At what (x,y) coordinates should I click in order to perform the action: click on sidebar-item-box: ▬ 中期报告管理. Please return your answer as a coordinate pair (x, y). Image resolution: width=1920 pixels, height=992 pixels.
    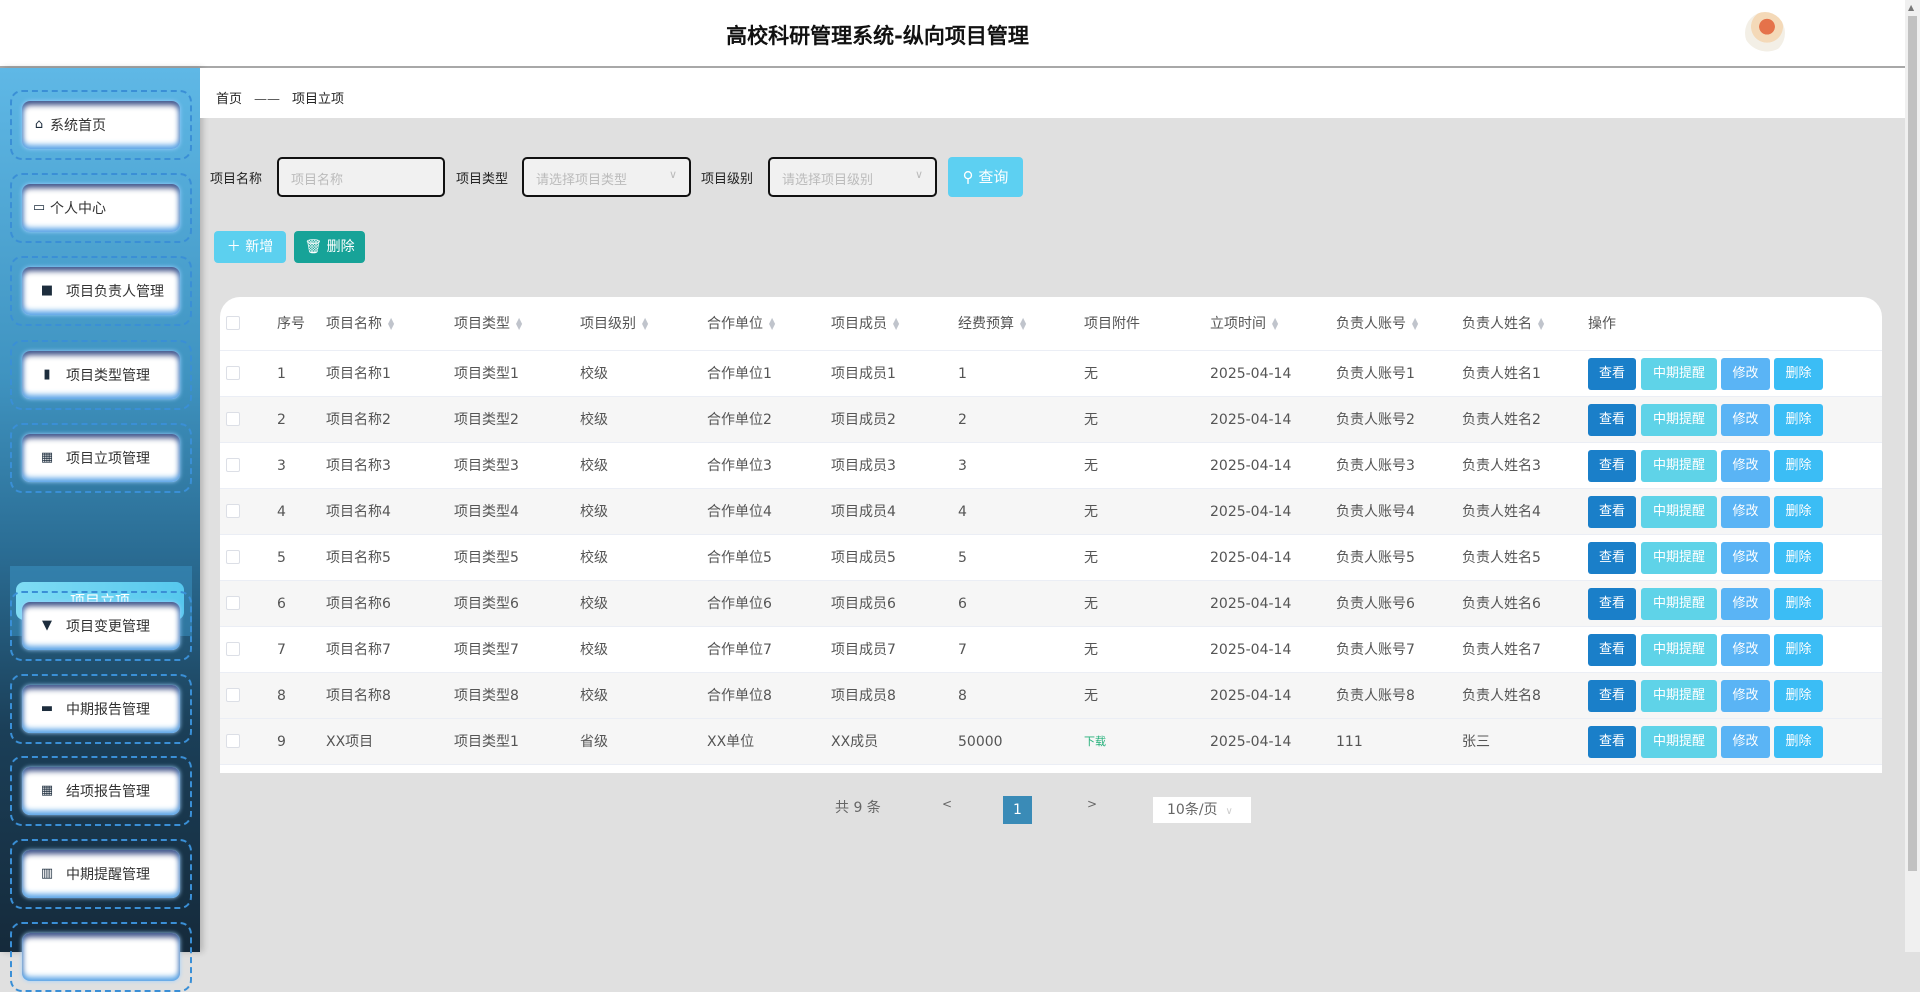
    Looking at the image, I should click on (101, 709).